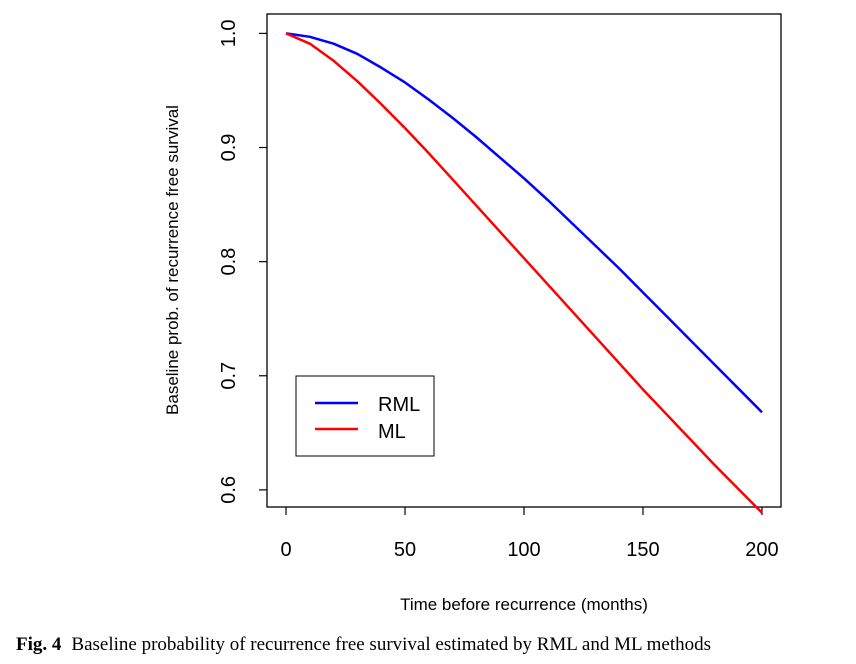  Describe the element at coordinates (761, 550) in the screenshot. I see `x-tick-label: 200` at that location.